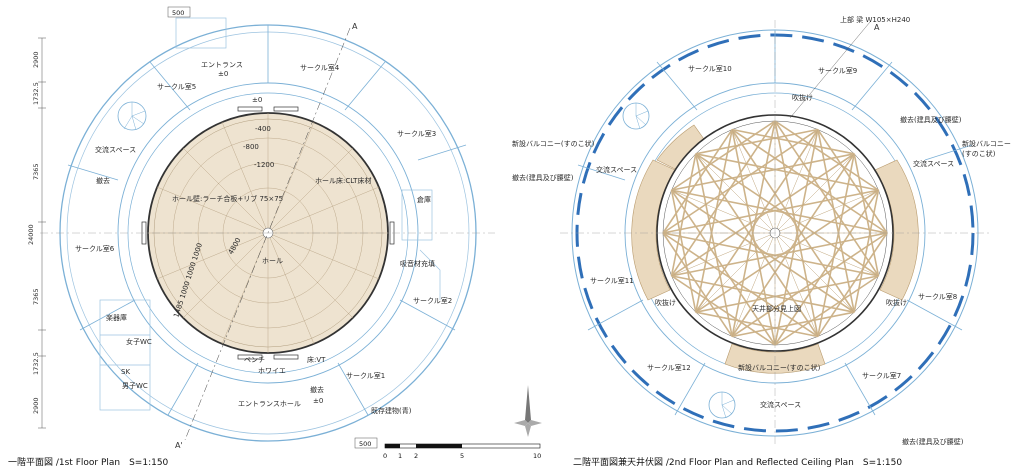  Describe the element at coordinates (432, 300) in the screenshot. I see `room-circle-2: サークル室2` at that location.